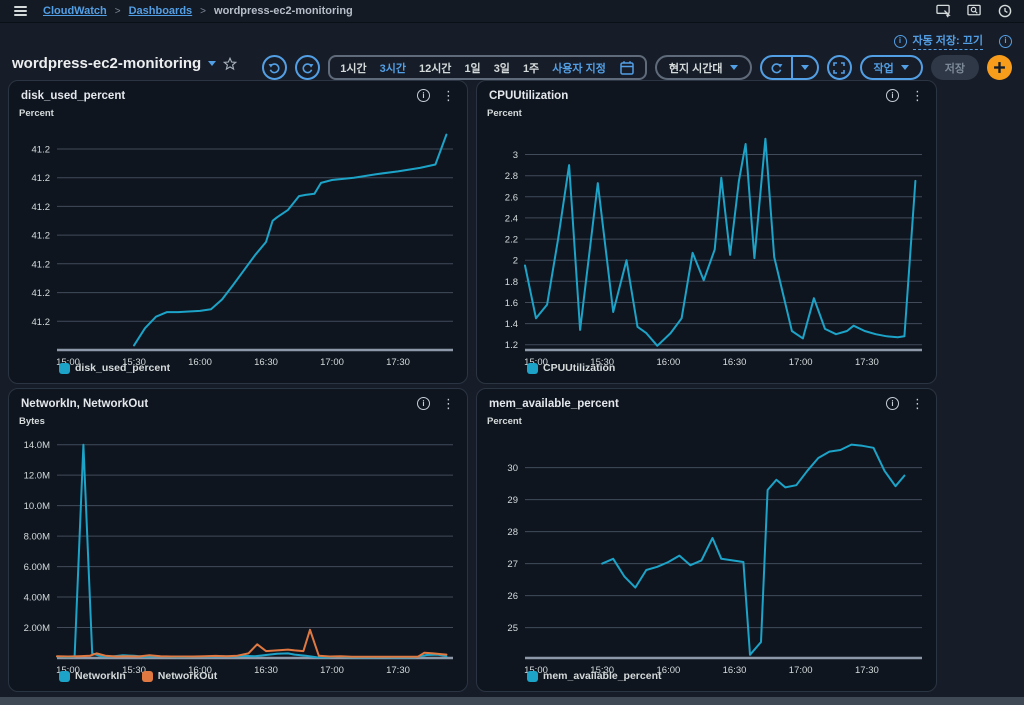 Image resolution: width=1024 pixels, height=705 pixels. Describe the element at coordinates (308, 67) in the screenshot. I see `redo-button` at that location.